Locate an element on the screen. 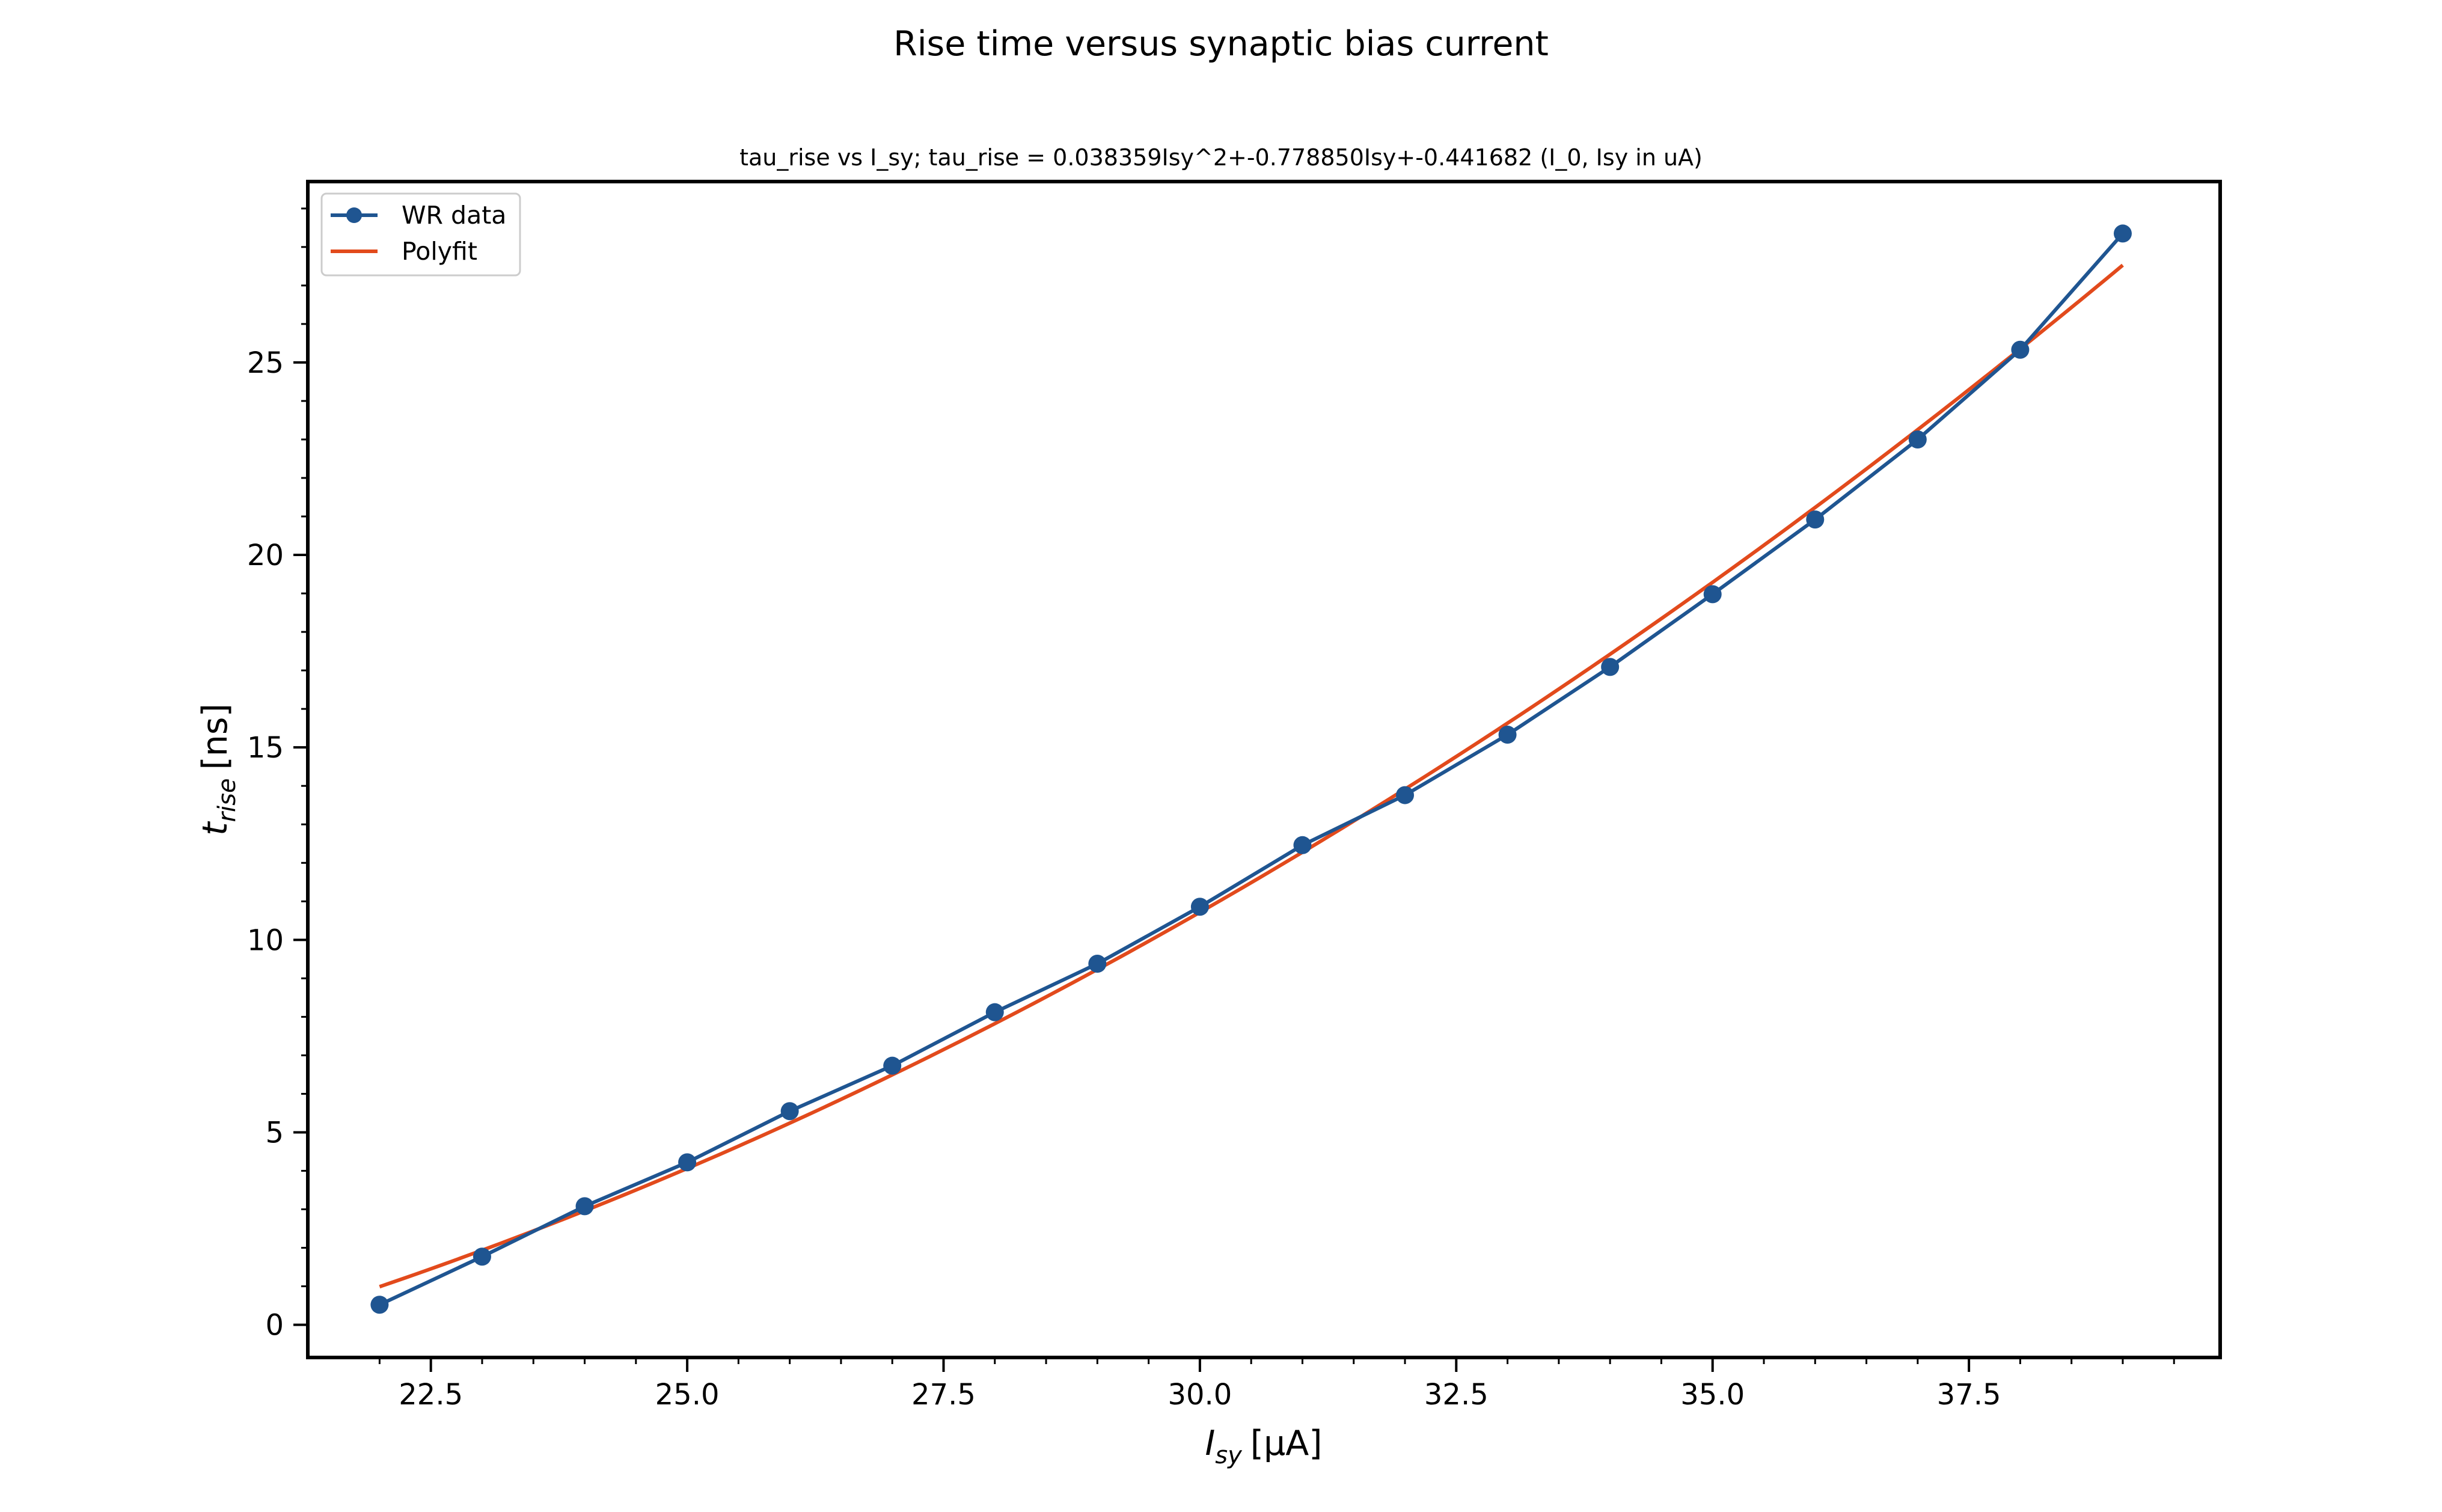  y-tick-label: 0 is located at coordinates (274, 1325).